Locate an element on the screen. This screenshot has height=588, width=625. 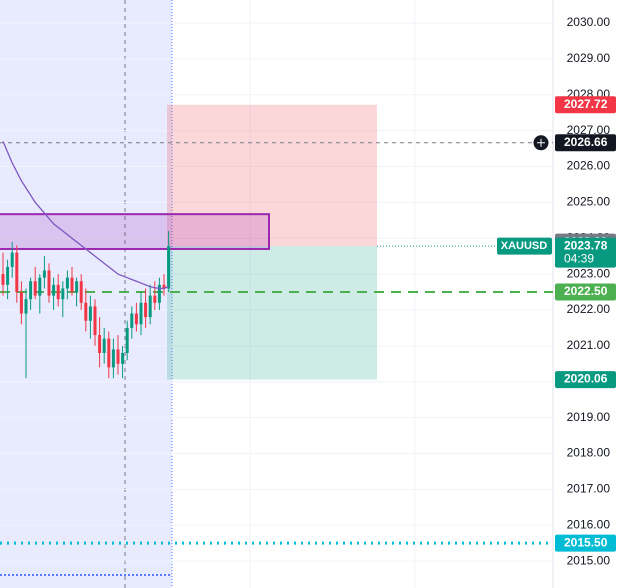
price-tag-label: 2026.66 is located at coordinates (586, 142).